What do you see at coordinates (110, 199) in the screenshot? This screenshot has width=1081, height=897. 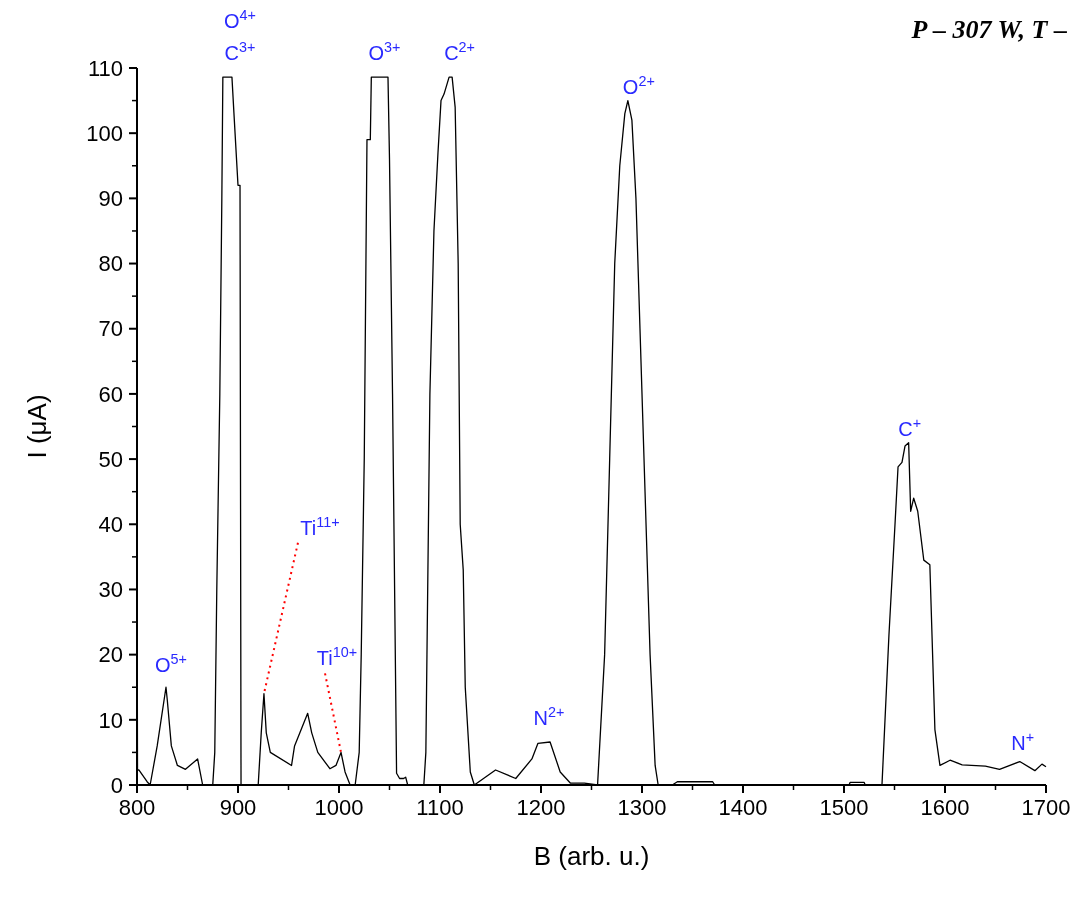 I see `y-tick-label: 90` at bounding box center [110, 199].